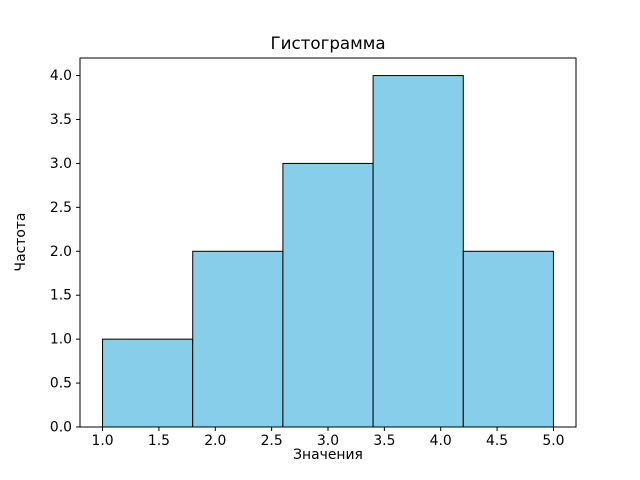 This screenshot has height=480, width=640. Describe the element at coordinates (61, 120) in the screenshot. I see `y-tick-label: 3.5` at that location.